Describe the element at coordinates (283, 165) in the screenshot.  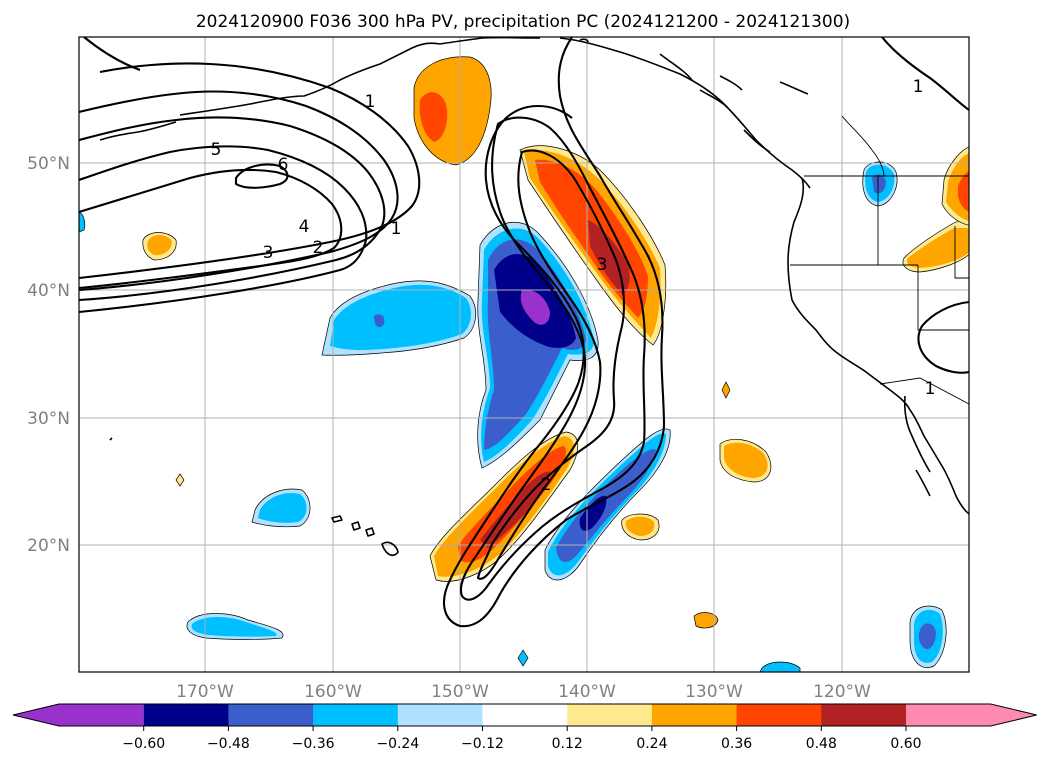
I see `contour-label: 6` at that location.